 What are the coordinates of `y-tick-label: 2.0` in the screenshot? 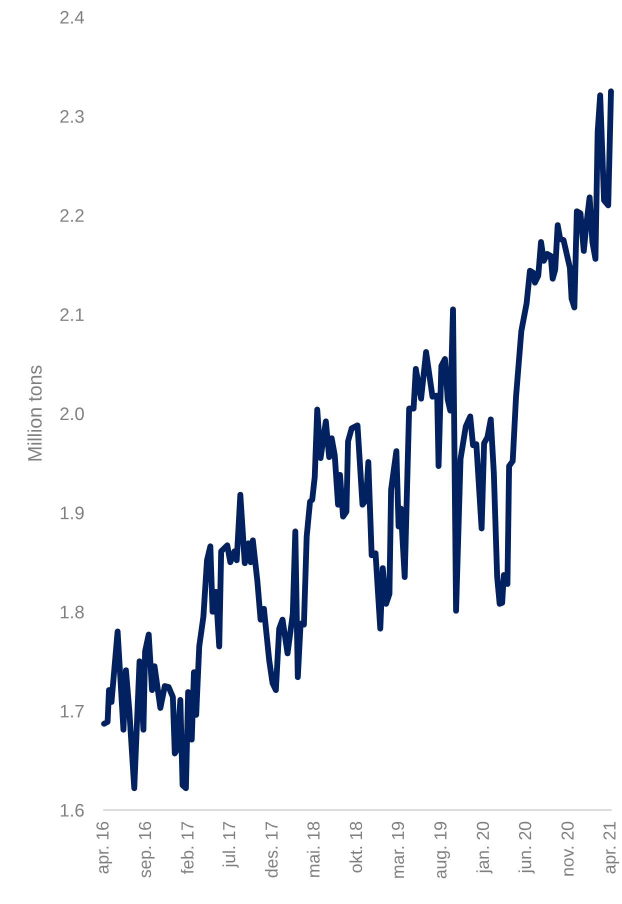 It's located at (72, 413).